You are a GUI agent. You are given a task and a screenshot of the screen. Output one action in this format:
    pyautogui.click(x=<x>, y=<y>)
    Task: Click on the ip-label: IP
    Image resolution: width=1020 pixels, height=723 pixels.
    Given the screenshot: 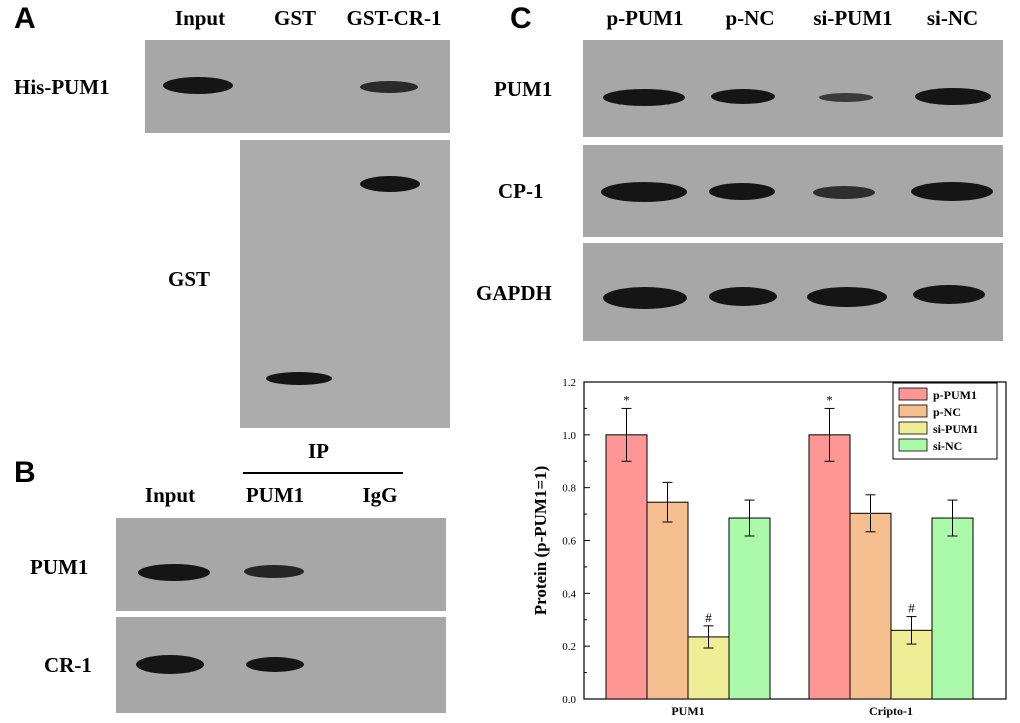 What is the action you would take?
    pyautogui.click(x=318, y=451)
    